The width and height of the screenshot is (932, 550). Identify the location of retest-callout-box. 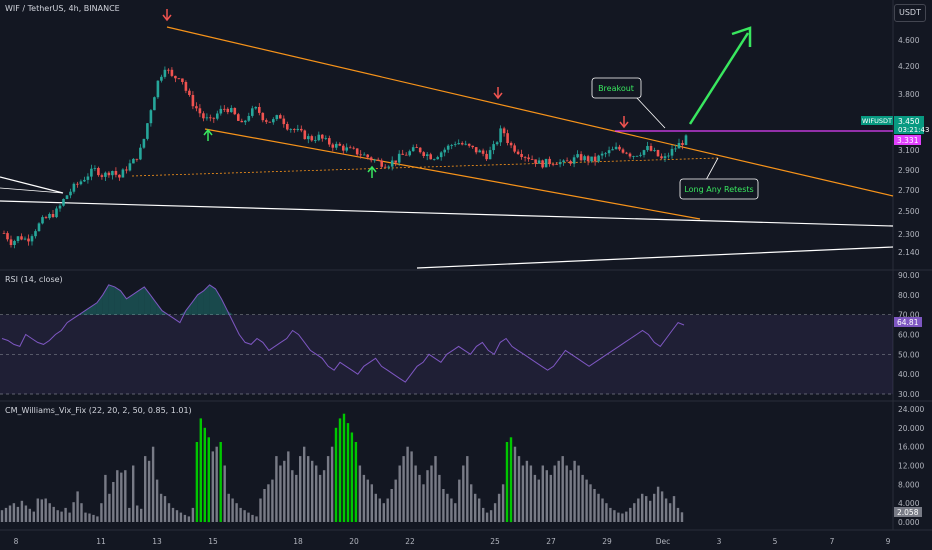
(719, 189).